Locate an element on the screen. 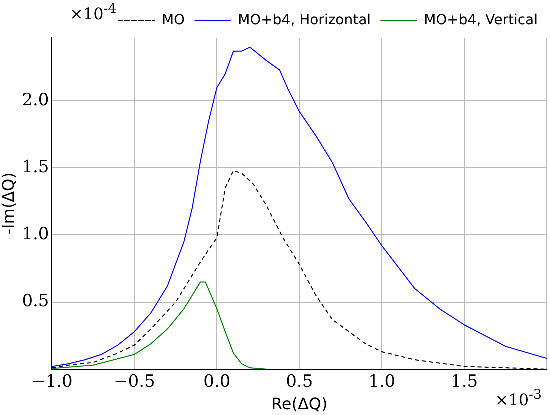 Image resolution: width=550 pixels, height=415 pixels. y-tick-label: 2.0 is located at coordinates (36, 100).